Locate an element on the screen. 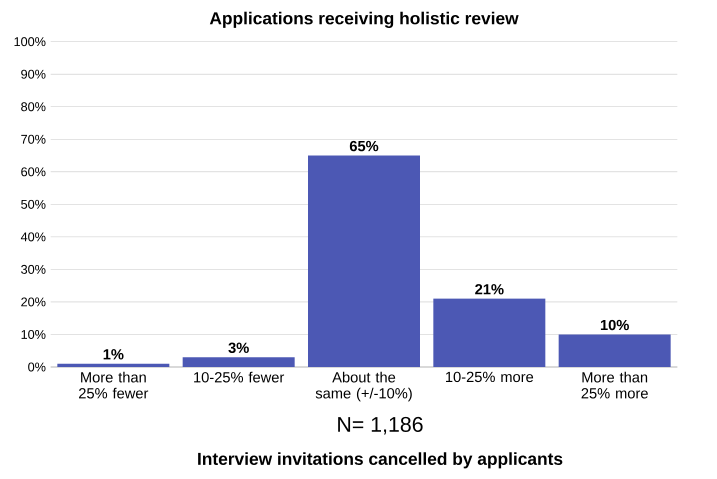 Image resolution: width=717 pixels, height=479 pixels. y-tick-label: 70% is located at coordinates (33, 139).